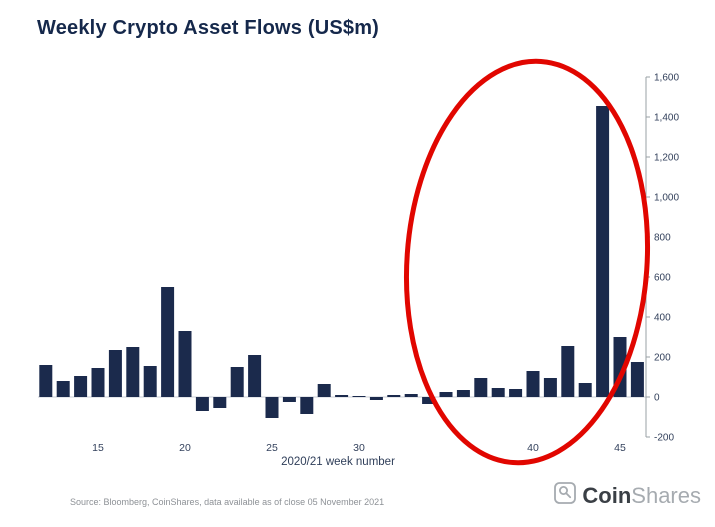  I want to click on logo-word-coin: Coin, so click(607, 495).